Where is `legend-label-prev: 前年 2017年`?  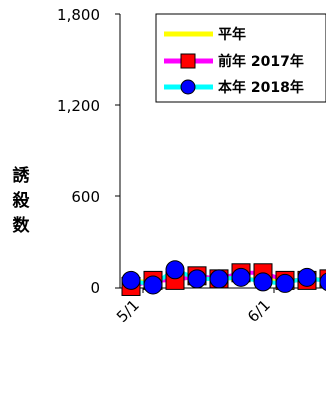 legend-label-prev: 前年 2017年 is located at coordinates (261, 61).